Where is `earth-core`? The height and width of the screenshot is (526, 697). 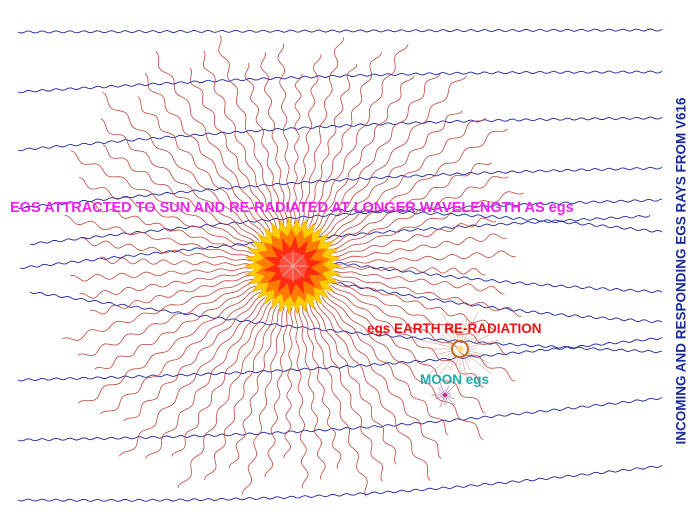 earth-core is located at coordinates (460, 349).